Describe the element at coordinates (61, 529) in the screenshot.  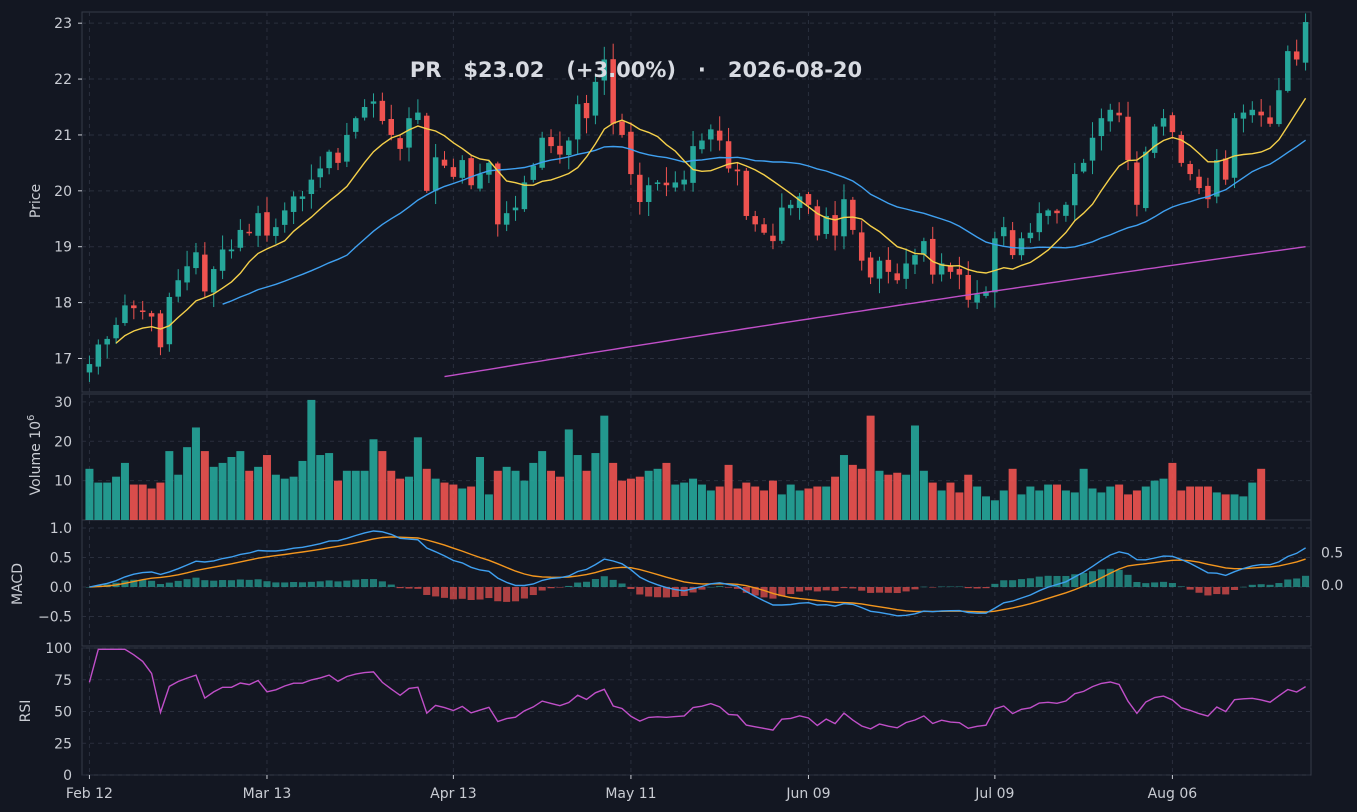
I see `macd-tick-label: 1.0` at that location.